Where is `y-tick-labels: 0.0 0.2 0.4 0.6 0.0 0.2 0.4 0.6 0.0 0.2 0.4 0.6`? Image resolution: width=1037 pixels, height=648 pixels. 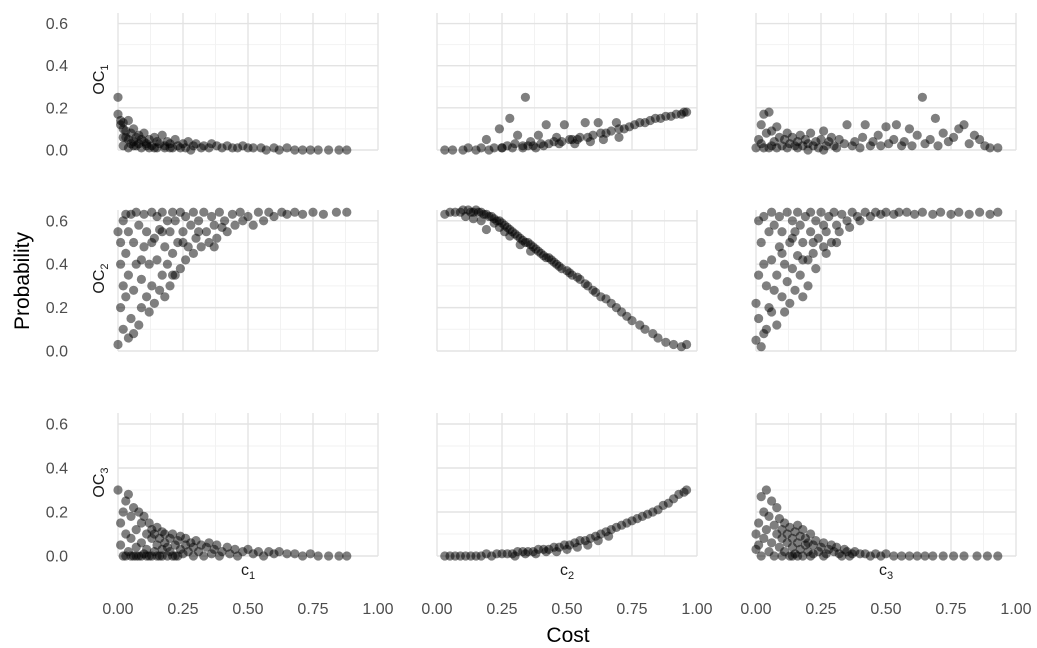 y-tick-labels: 0.0 0.2 0.4 0.6 0.0 0.2 0.4 0.6 0.0 0.2 0.4 0.6 is located at coordinates (57, 290).